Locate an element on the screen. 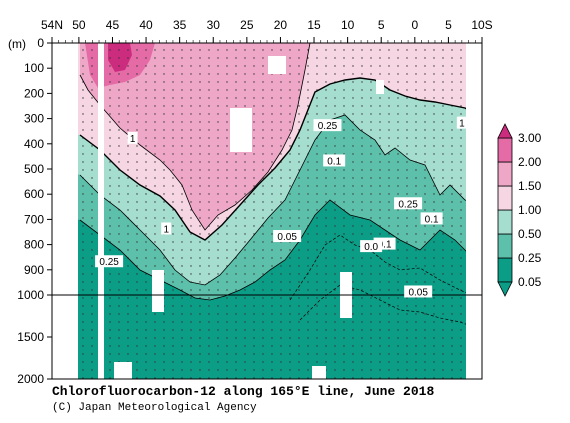 Image resolution: width=570 pixels, height=423 pixels. y-tick-label: 0 is located at coordinates (40, 43).